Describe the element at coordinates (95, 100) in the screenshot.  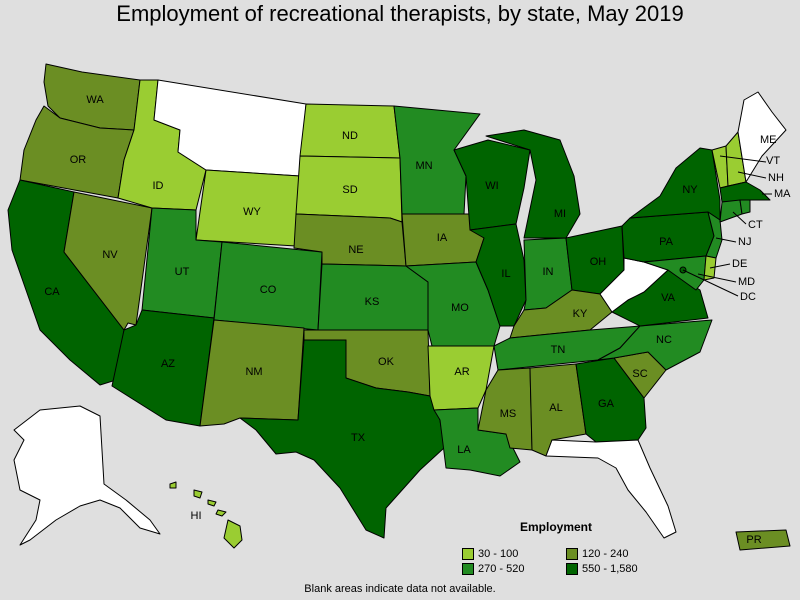
I see `label-WA: WA` at that location.